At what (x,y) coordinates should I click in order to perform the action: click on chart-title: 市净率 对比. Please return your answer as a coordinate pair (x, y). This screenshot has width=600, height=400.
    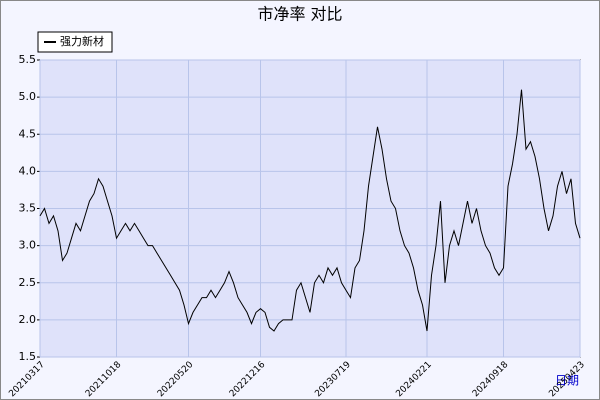
    Looking at the image, I should click on (299, 14).